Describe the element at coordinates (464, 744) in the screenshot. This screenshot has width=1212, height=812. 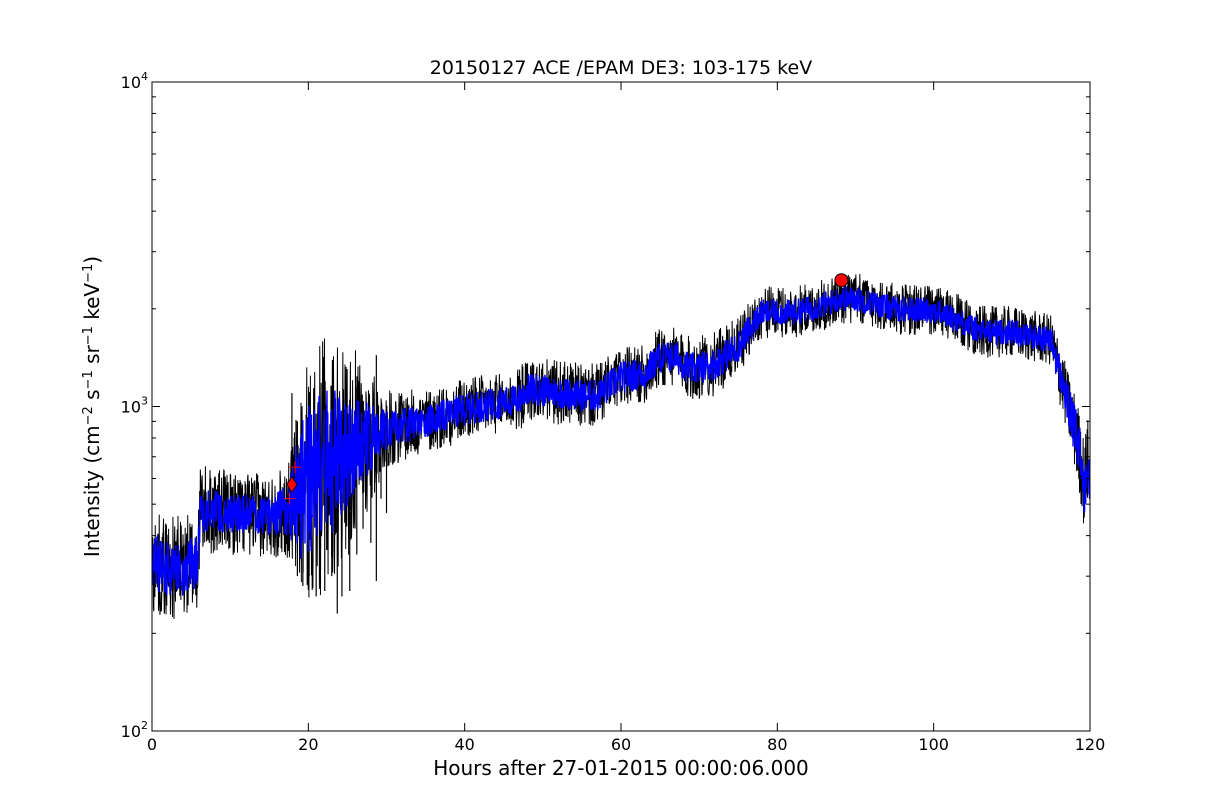
I see `x-tick-label: 40` at that location.